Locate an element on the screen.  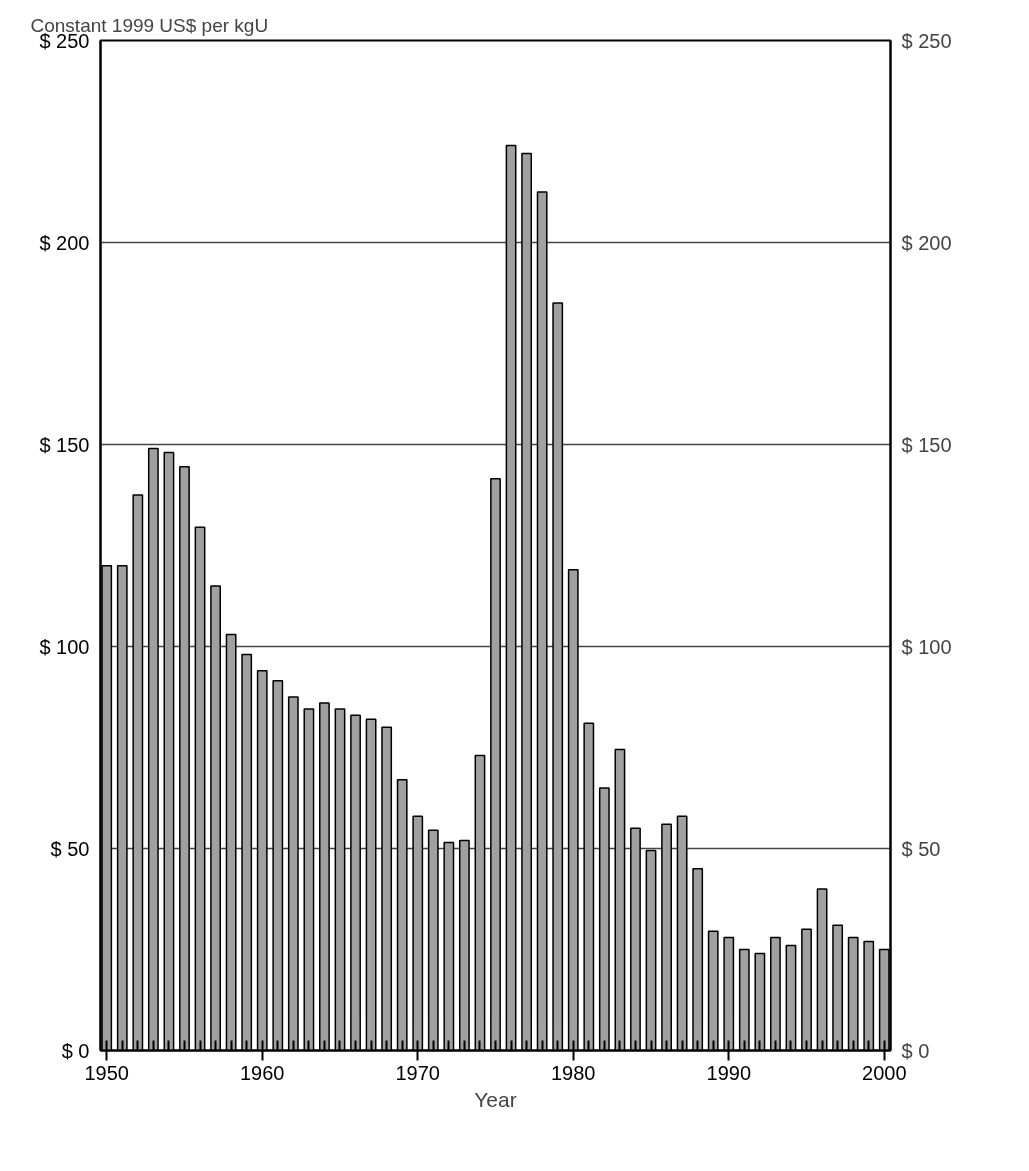
y2-tick-label: $ 0 is located at coordinates (915, 1050).